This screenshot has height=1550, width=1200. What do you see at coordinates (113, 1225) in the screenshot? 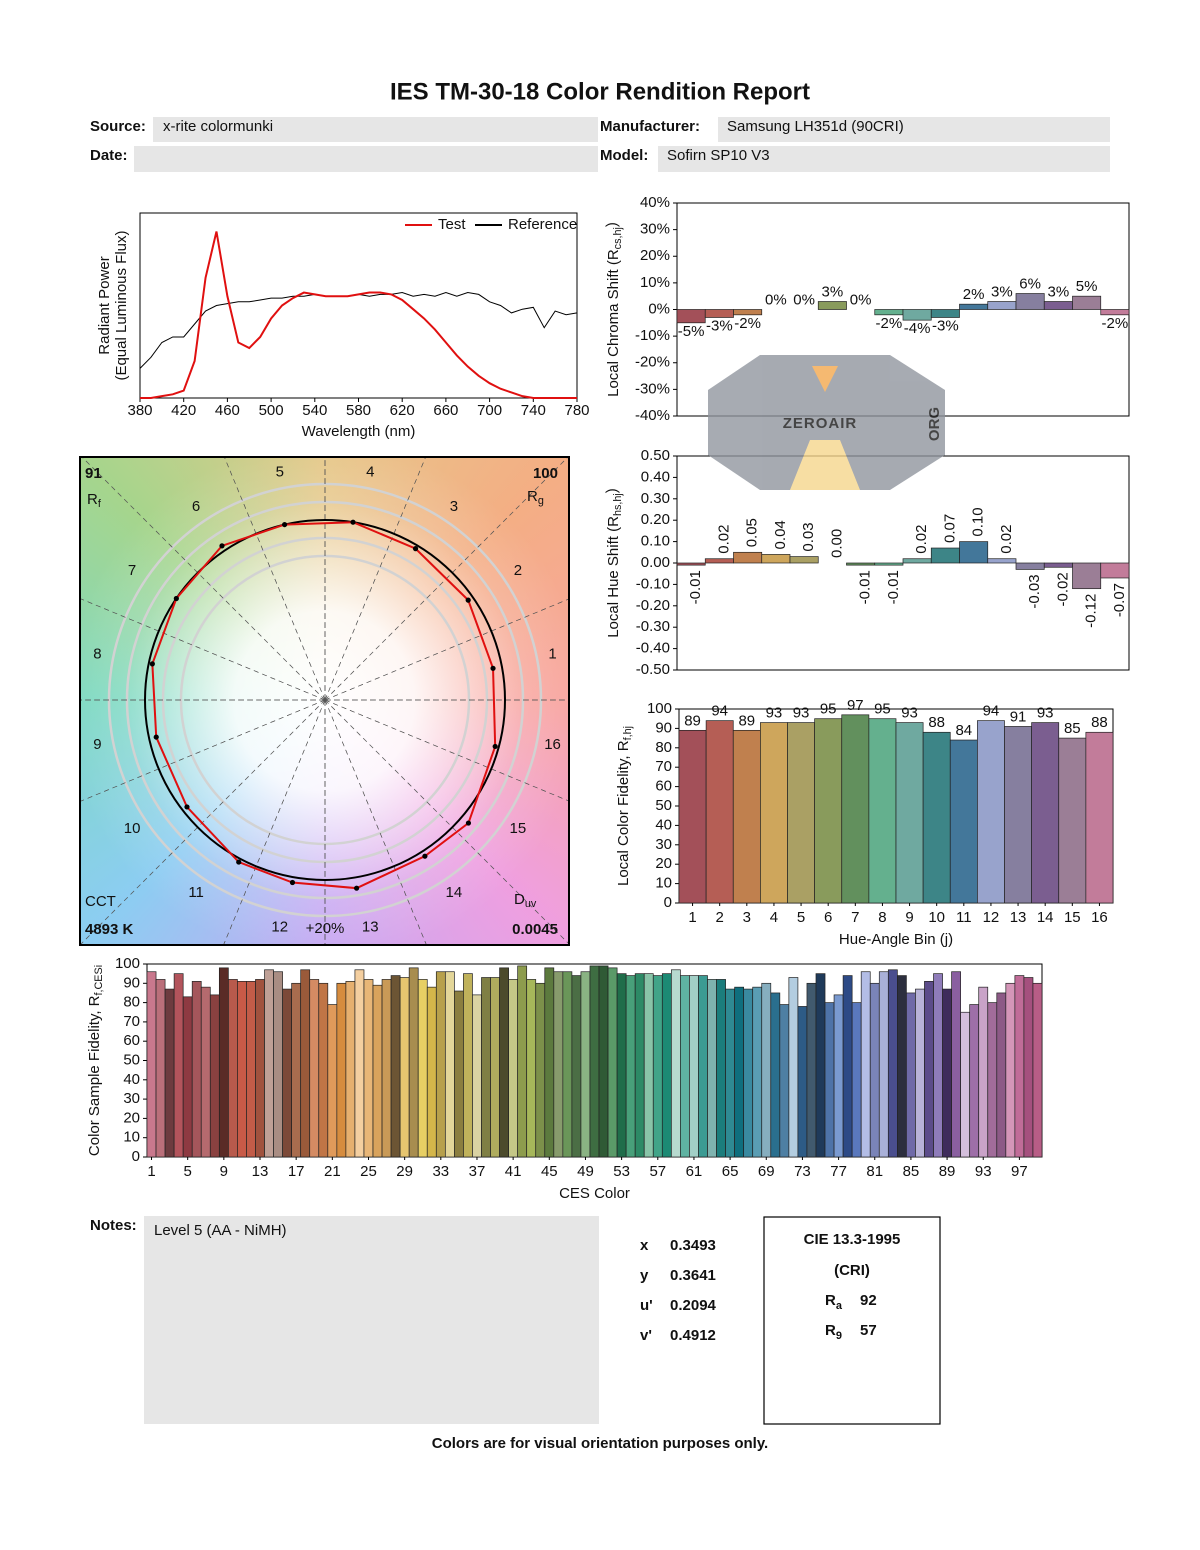
I see `notes-label: Notes:` at bounding box center [113, 1225].